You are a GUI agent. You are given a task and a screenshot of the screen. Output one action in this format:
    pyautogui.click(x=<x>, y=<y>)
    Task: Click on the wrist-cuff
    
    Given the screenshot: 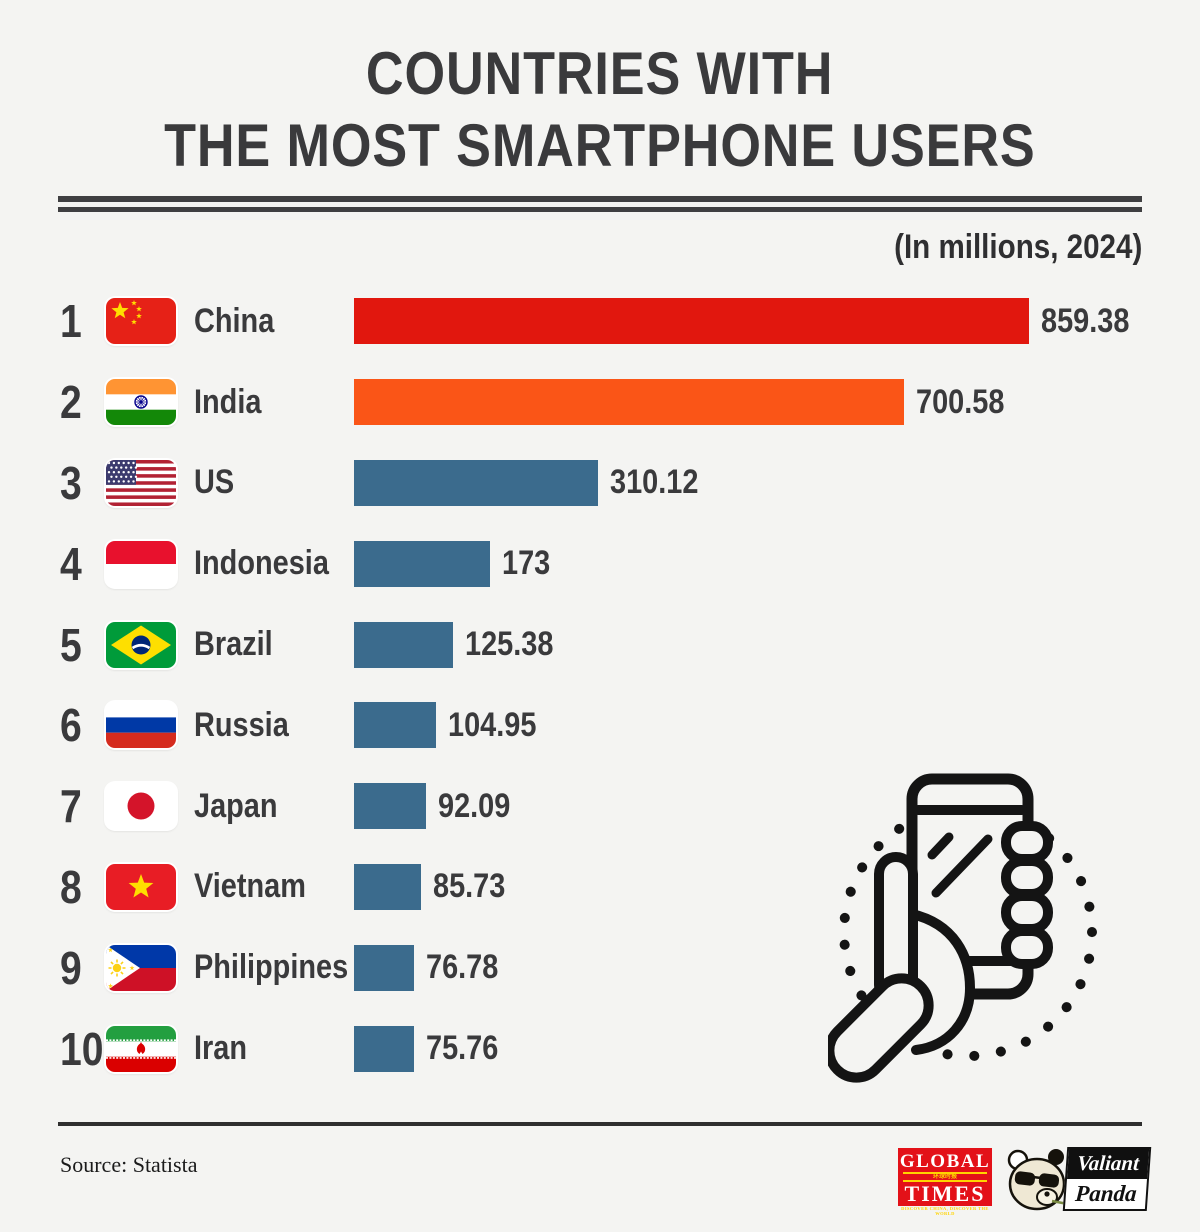 What is the action you would take?
    pyautogui.click(x=881, y=1028)
    